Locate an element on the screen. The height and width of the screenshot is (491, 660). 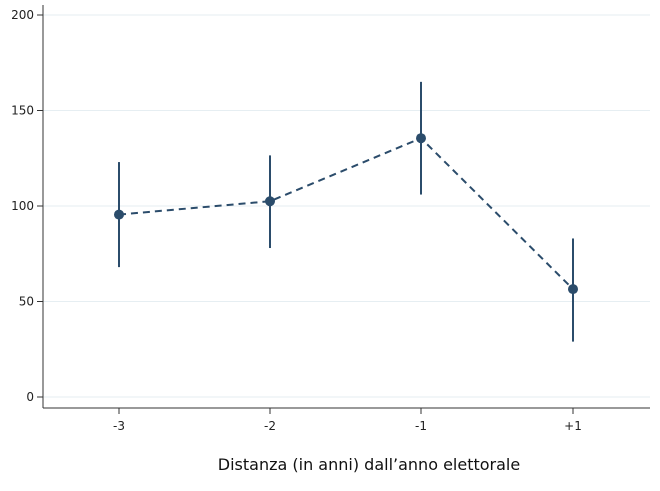
x-tick-label: +1 is located at coordinates (573, 426).